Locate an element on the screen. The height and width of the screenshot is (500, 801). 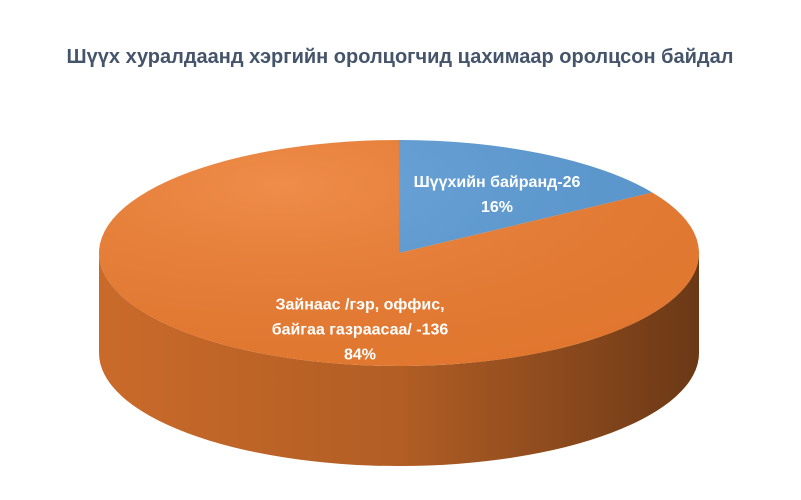
category-label: Шүүхийн байранд-26 is located at coordinates (497, 182).